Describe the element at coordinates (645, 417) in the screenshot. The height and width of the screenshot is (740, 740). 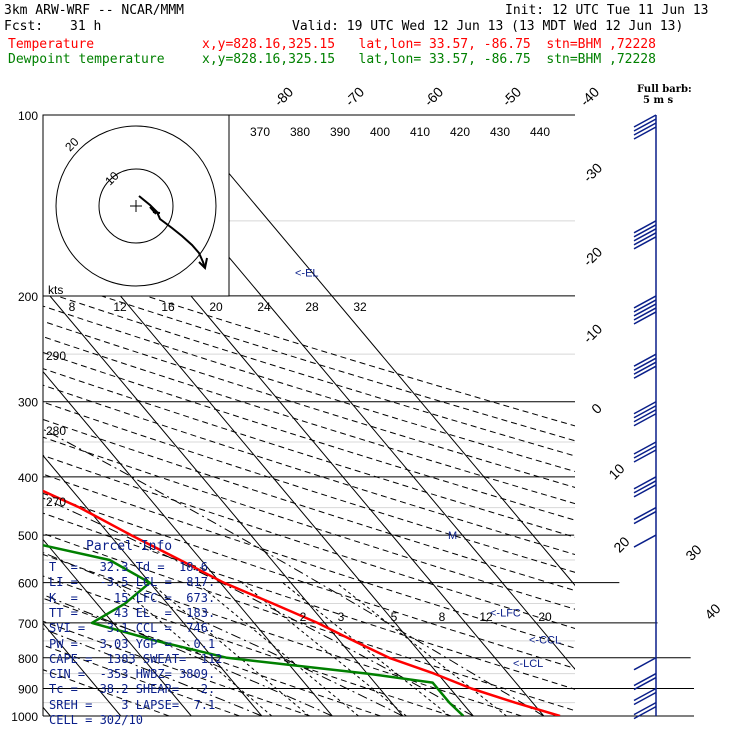
I see `wind-barbs` at that location.